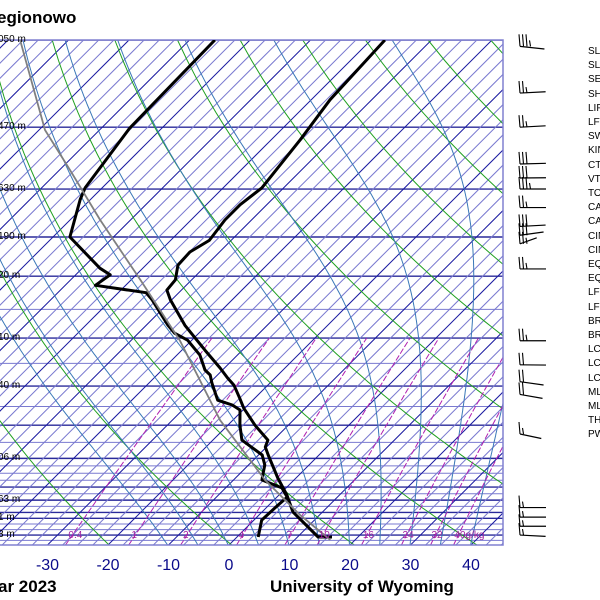 The image size is (600, 600). I want to click on height-label: 050 m, so click(13, 39).